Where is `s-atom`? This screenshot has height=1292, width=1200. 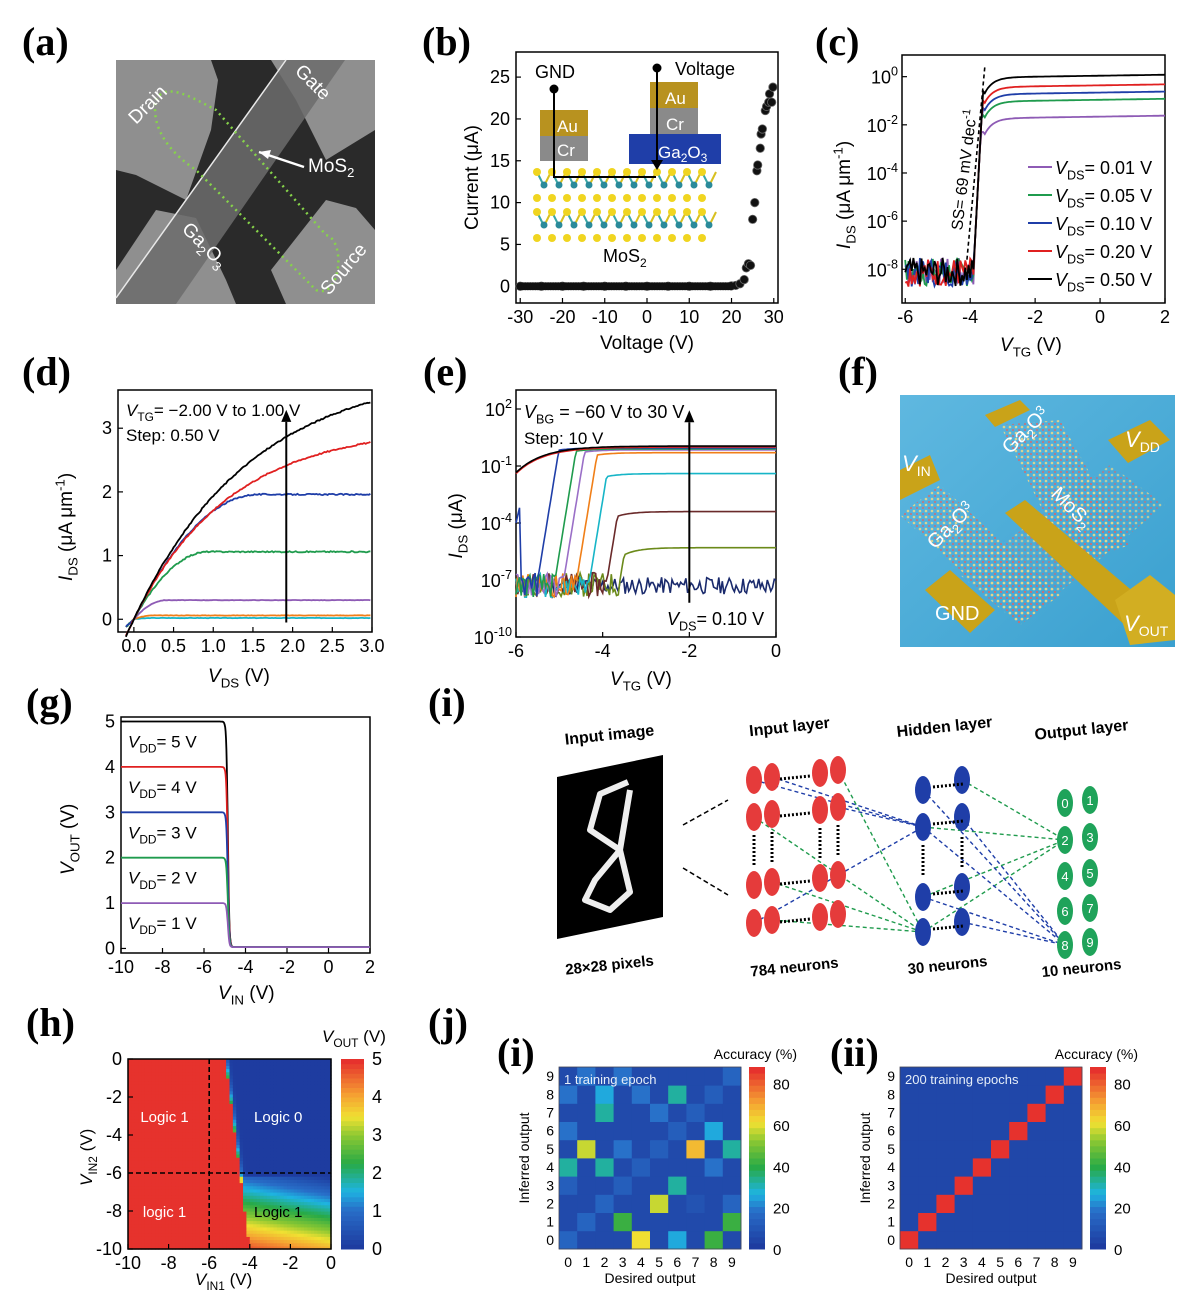
s-atom is located at coordinates (642, 198).